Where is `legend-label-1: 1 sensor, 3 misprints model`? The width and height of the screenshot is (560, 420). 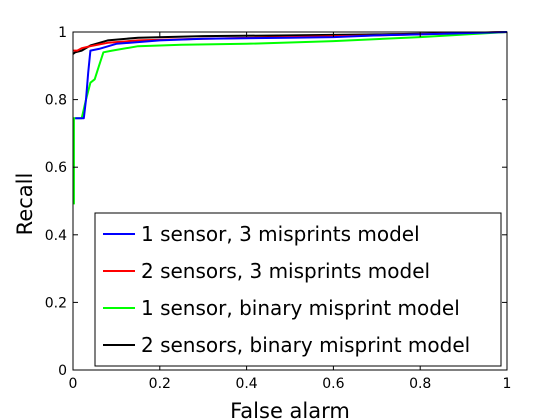 legend-label-1: 1 sensor, 3 misprints model is located at coordinates (280, 234).